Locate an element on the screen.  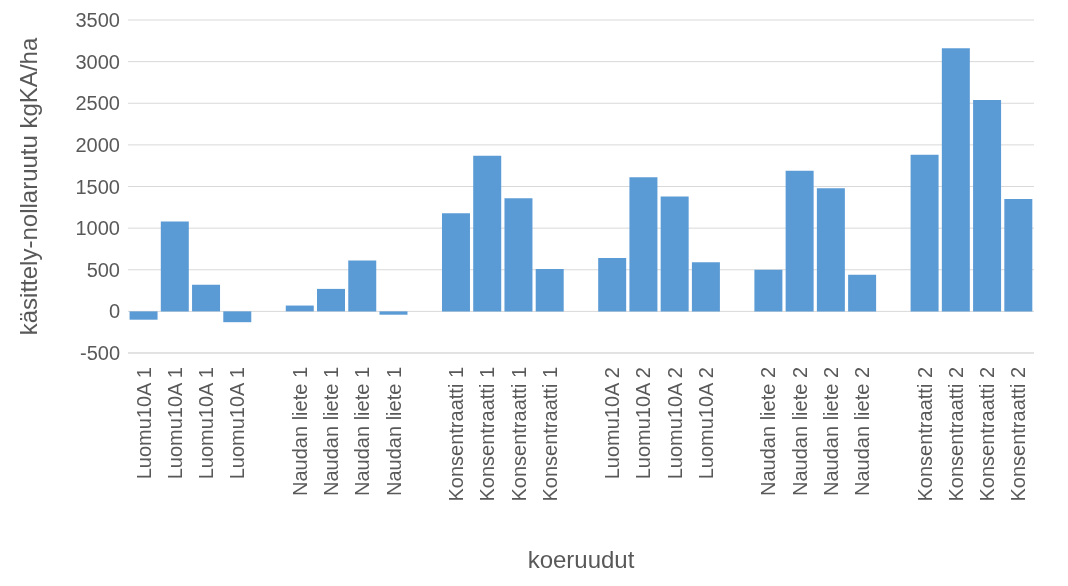
x-axis-title: koeruudut is located at coordinates (581, 559).